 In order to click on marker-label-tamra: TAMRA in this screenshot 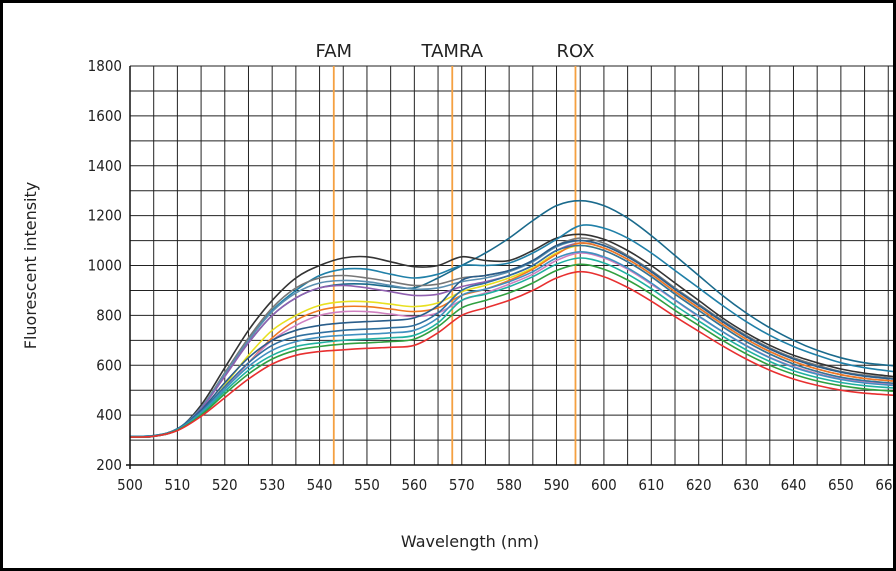, I will do `click(451, 51)`.